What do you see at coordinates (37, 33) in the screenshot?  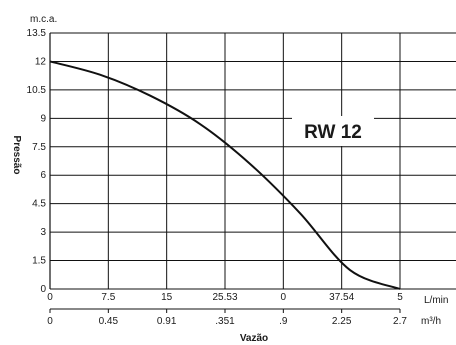 I see `y-tick-label: 13.5` at bounding box center [37, 33].